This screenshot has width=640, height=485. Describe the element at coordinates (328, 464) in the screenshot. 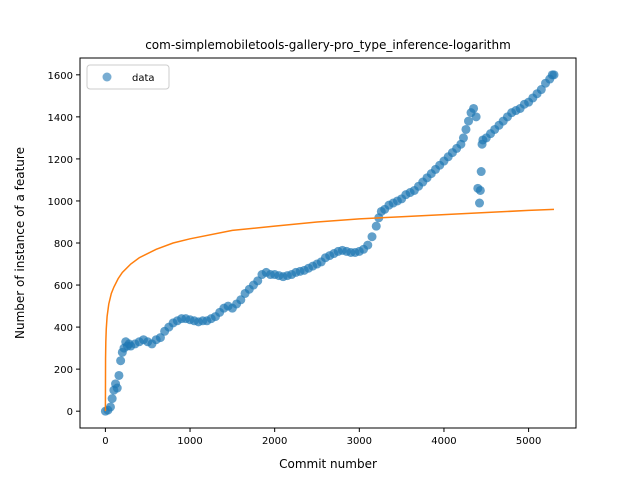

I see `x-axis-label: Commit number` at that location.